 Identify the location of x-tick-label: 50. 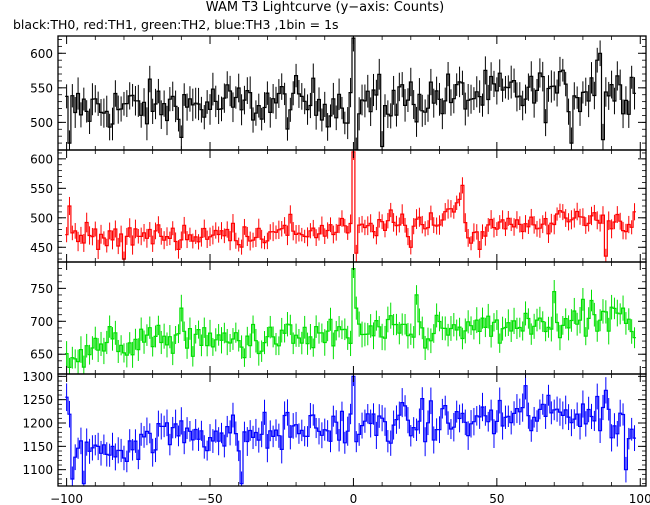
(496, 498).